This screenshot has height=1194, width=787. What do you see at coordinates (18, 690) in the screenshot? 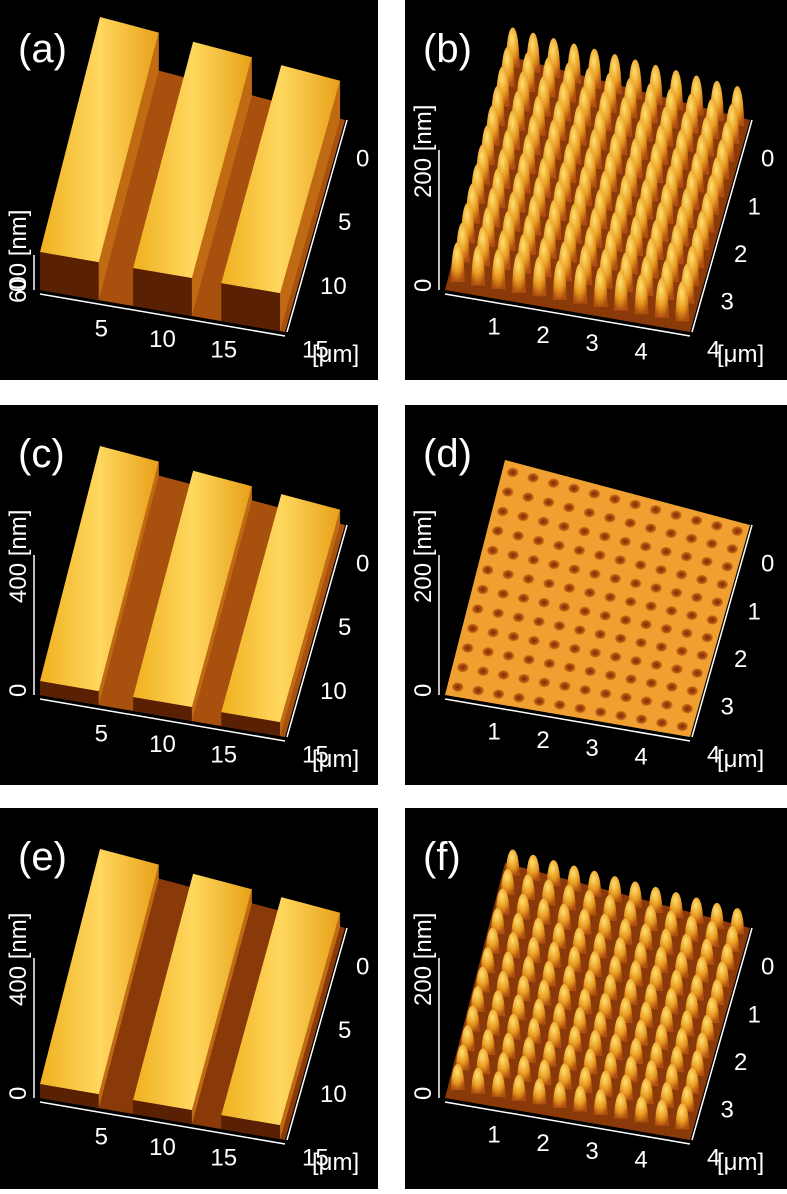
I see `z-zero-label: 0` at bounding box center [18, 690].